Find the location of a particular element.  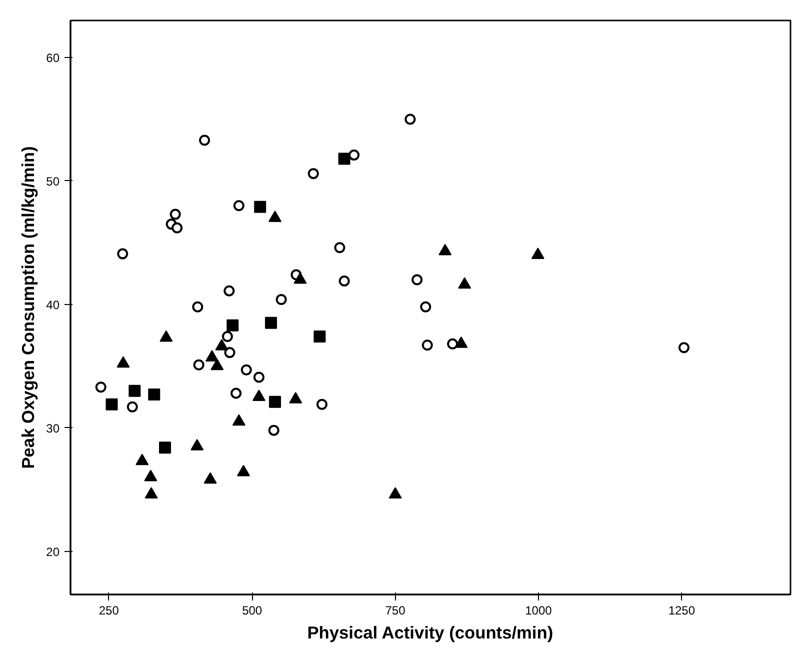

y-axis-title: Peak Oxygen Consumption (ml/kg/min) is located at coordinates (28, 307).